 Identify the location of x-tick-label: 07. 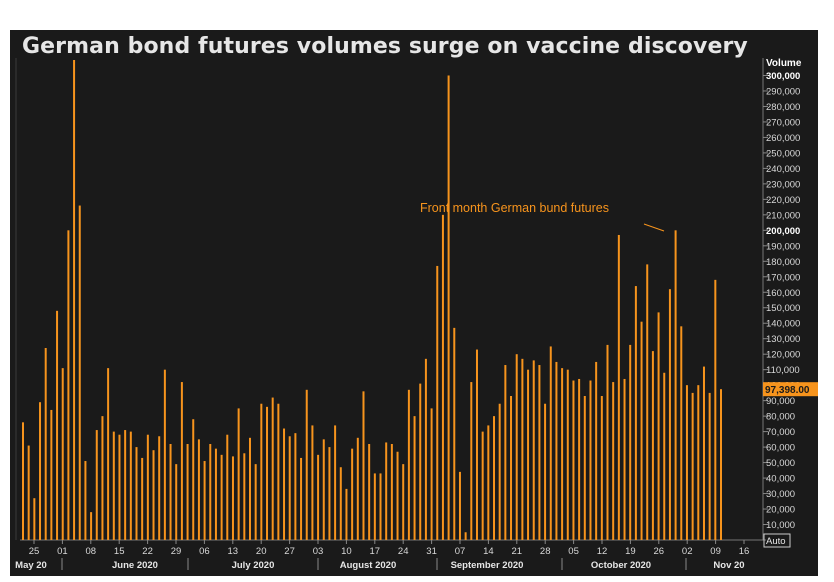
(460, 551).